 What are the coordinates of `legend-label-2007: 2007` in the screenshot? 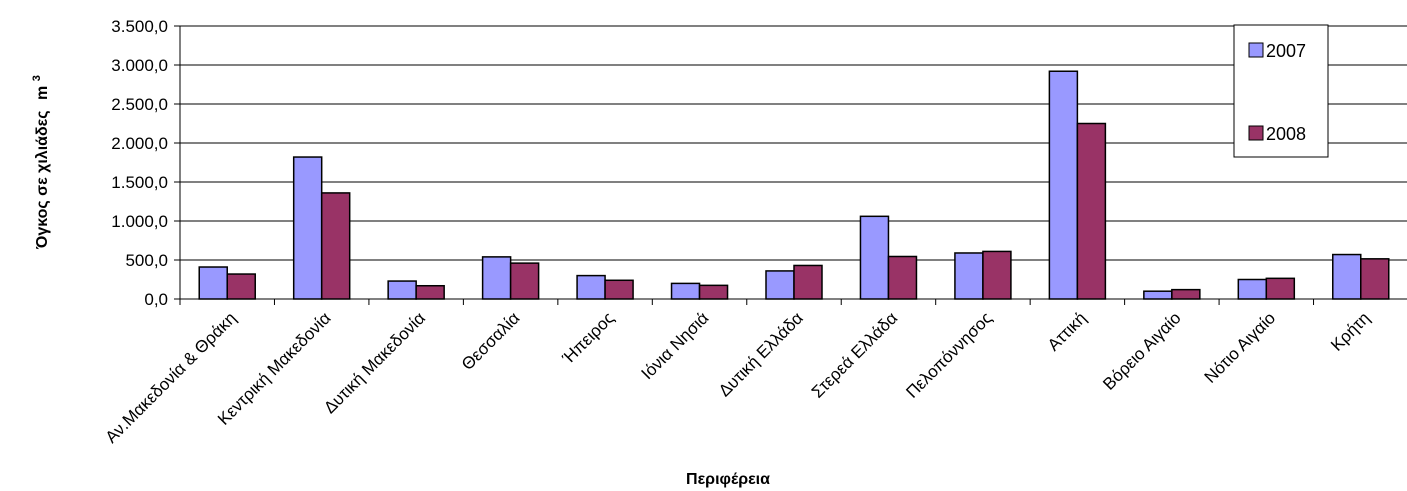 It's located at (1286, 51).